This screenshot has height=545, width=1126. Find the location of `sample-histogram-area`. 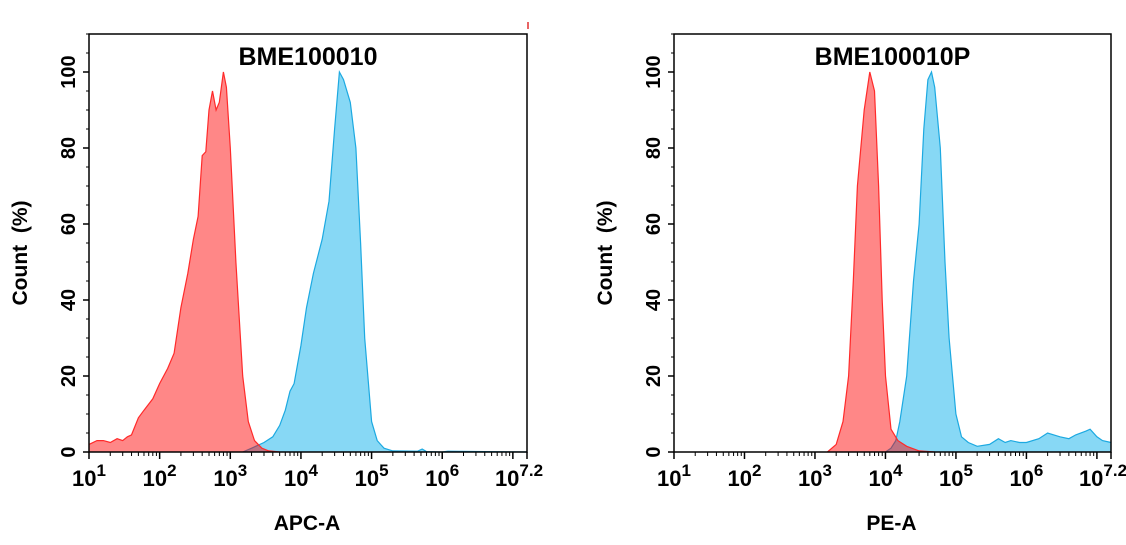

sample-histogram-area is located at coordinates (998, 262).